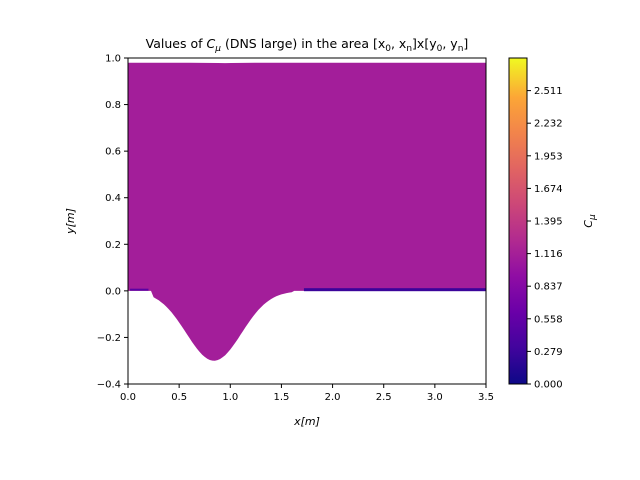 Image resolution: width=640 pixels, height=480 pixels. I want to click on x-tick-label: 3.5, so click(486, 397).